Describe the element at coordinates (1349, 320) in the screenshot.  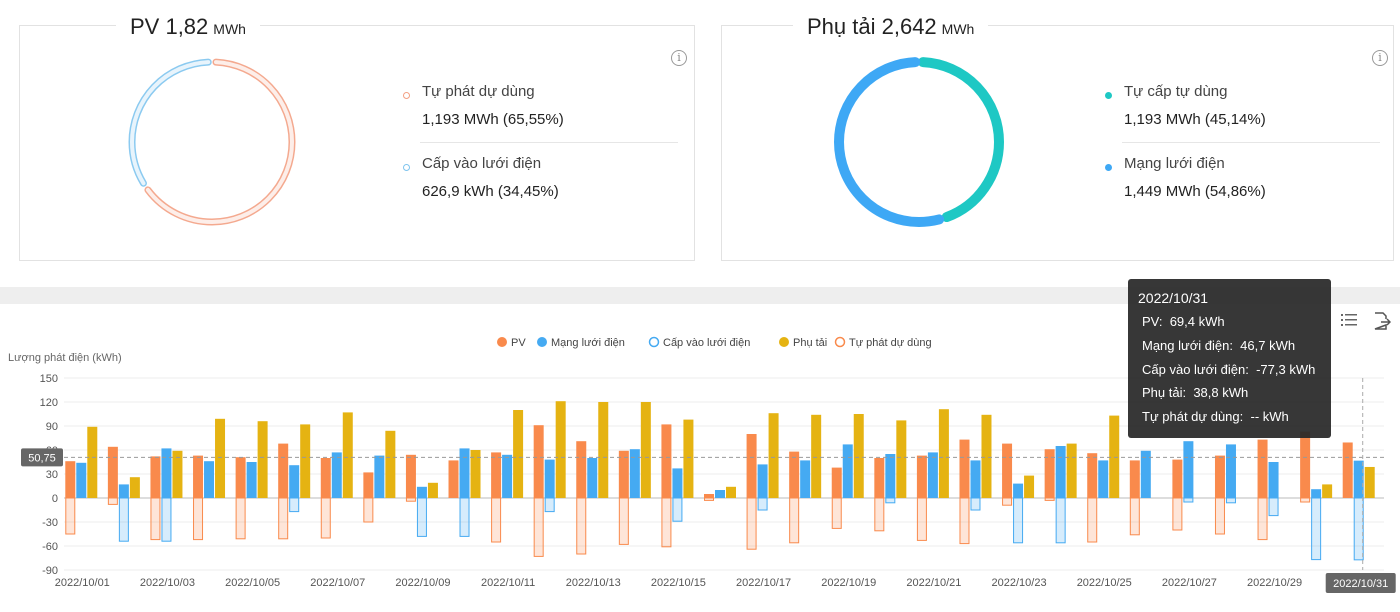
I see `list-view-icon` at that location.